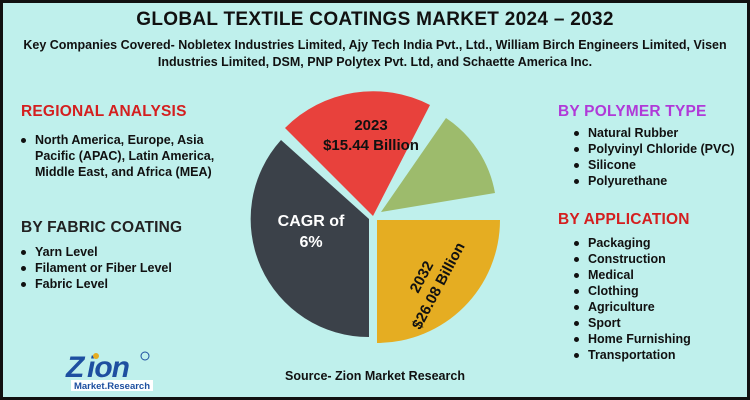 The width and height of the screenshot is (750, 400). Describe the element at coordinates (659, 149) in the screenshot. I see `list-item: Polyvinyl Chloride (PVC)` at that location.